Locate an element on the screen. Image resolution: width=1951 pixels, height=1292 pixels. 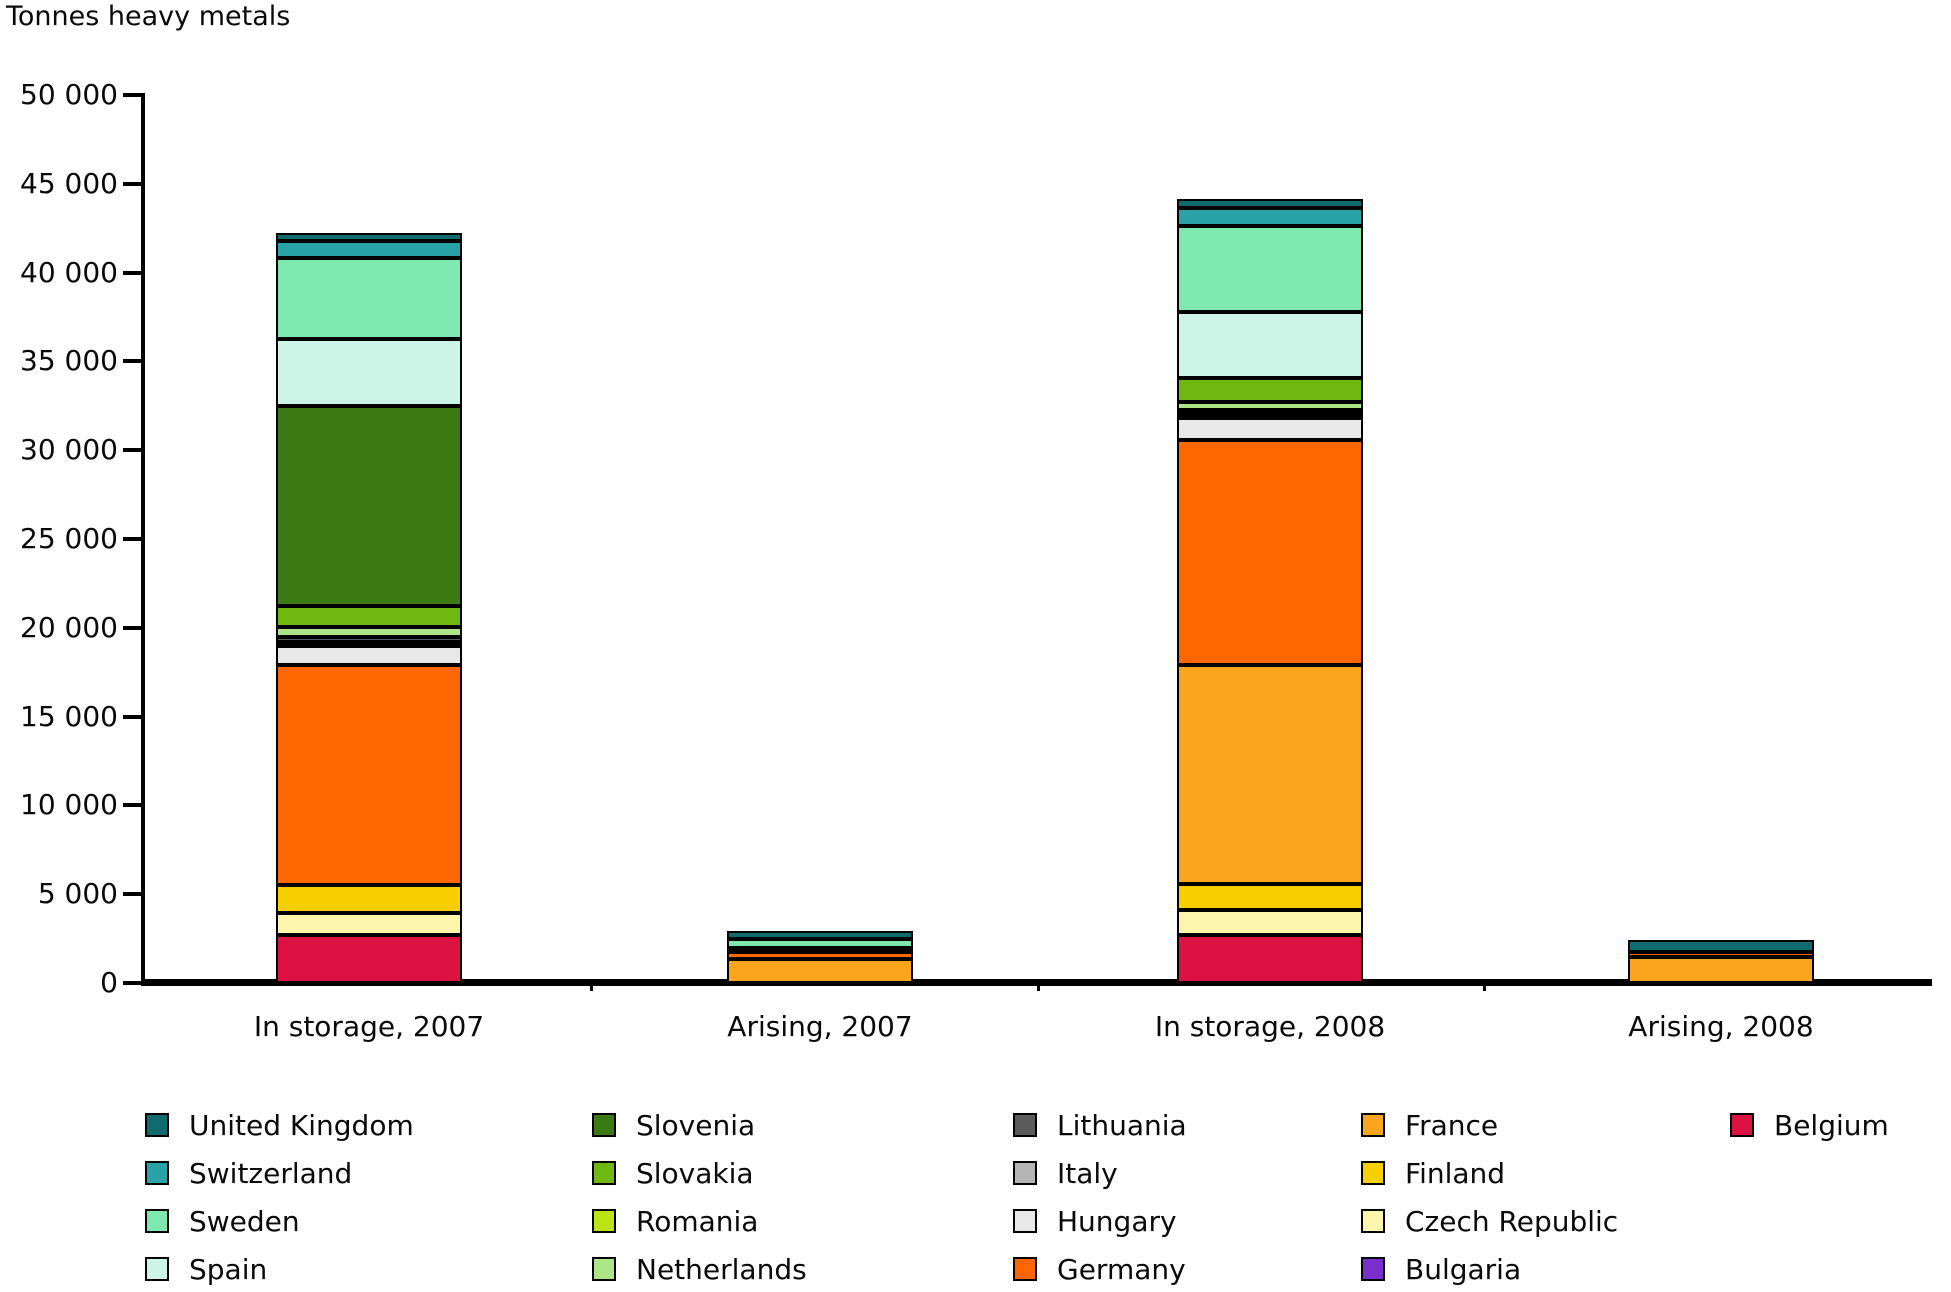
legend-label: Germany is located at coordinates (1121, 1269).